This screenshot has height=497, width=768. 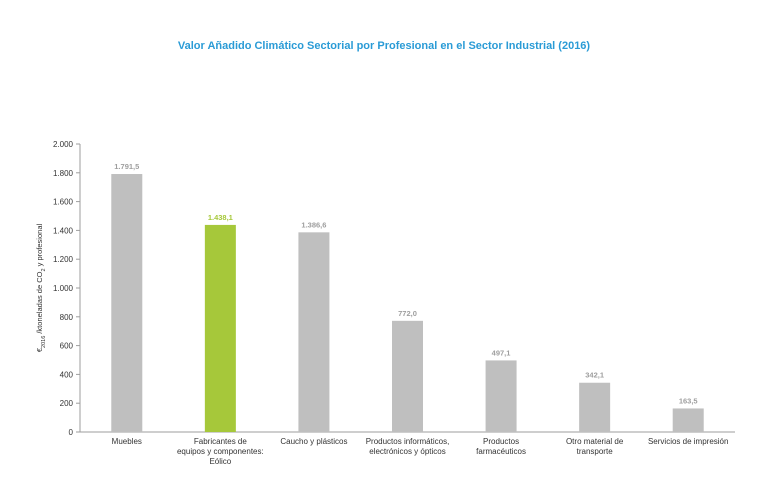 I want to click on y-tick-label: 1.400, so click(x=63, y=230).